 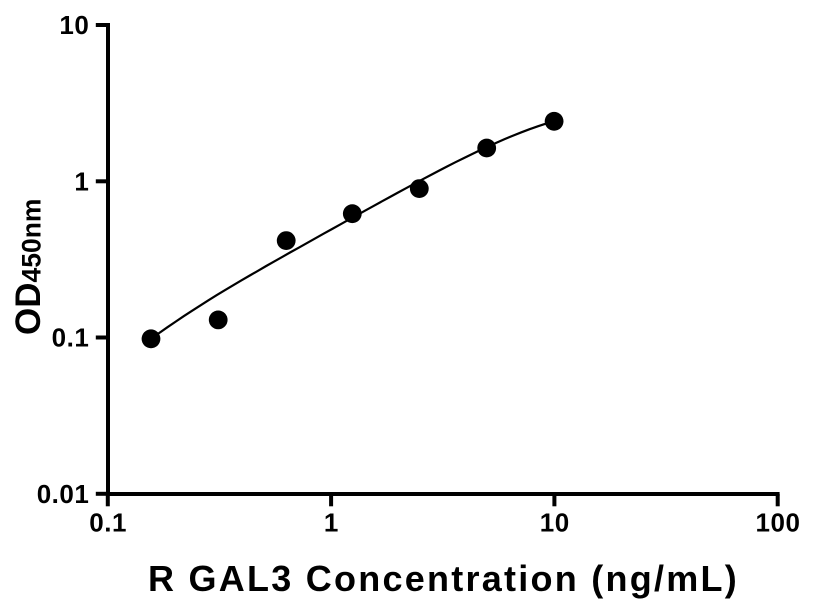 What do you see at coordinates (443, 578) in the screenshot?
I see `svg-text: R GAL3 Concentration (ng/mL)` at bounding box center [443, 578].